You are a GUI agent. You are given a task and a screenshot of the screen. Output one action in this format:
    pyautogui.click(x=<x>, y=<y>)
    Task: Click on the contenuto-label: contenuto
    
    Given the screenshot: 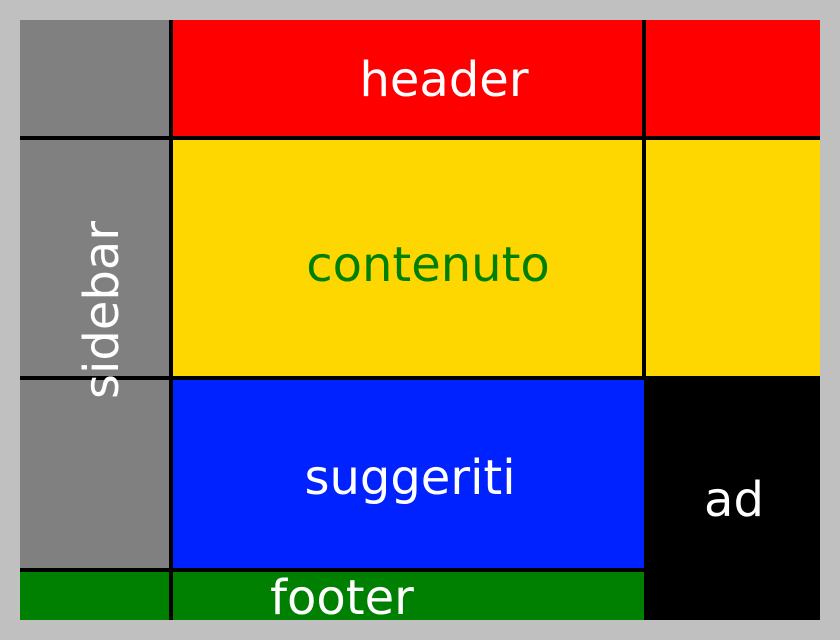 What is the action you would take?
    pyautogui.click(x=428, y=265)
    